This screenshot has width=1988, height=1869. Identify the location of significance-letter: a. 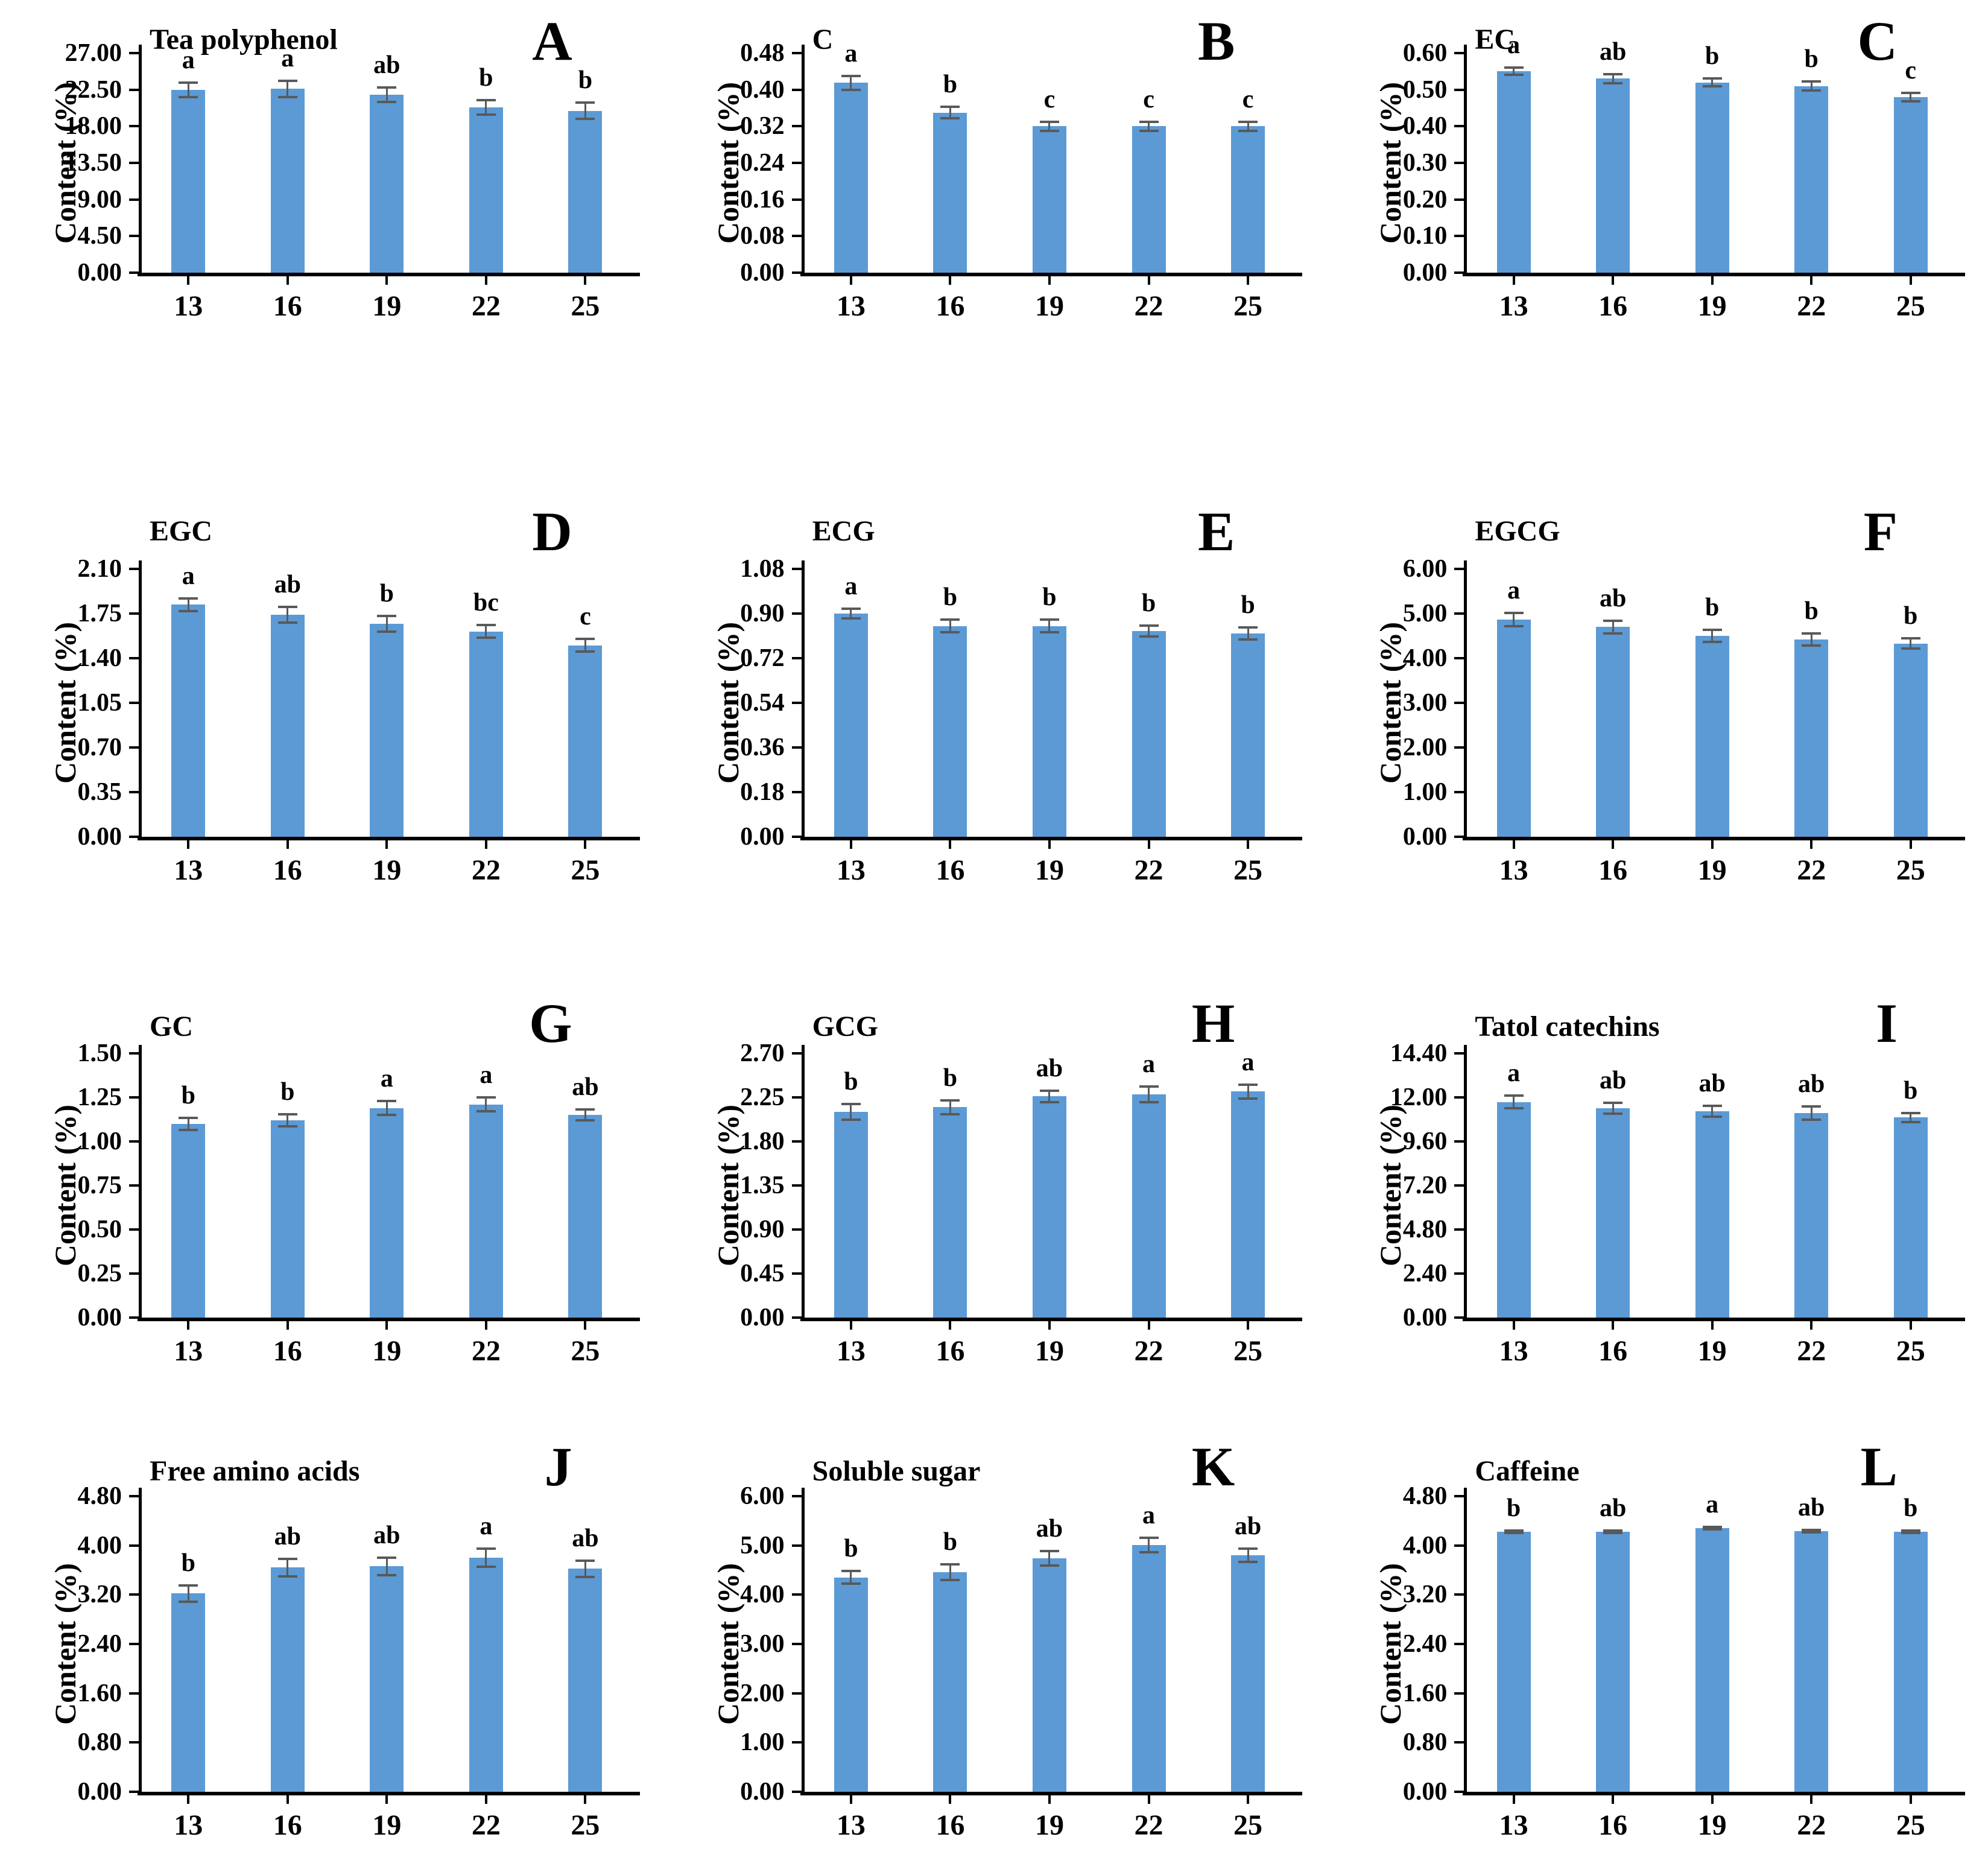
(1712, 1505).